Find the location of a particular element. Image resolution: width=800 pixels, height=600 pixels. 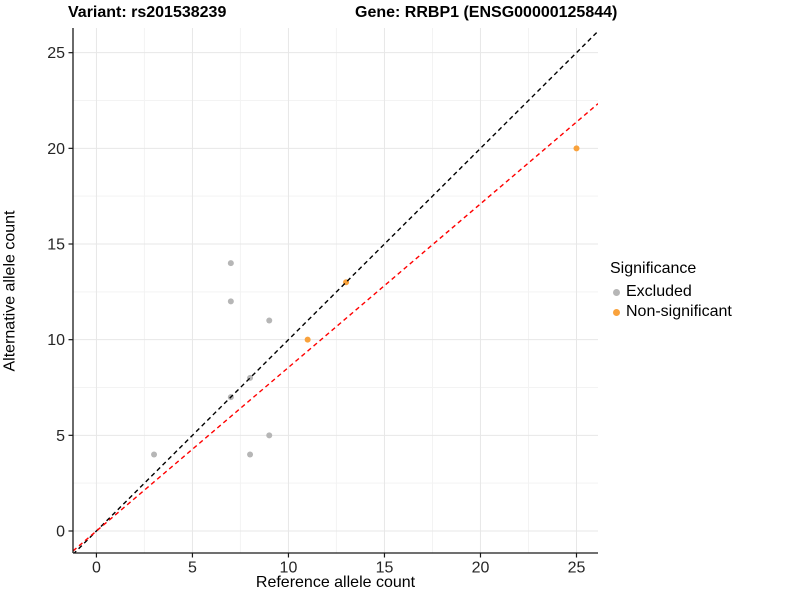

legend-item-excluded: Excluded is located at coordinates (671, 292).